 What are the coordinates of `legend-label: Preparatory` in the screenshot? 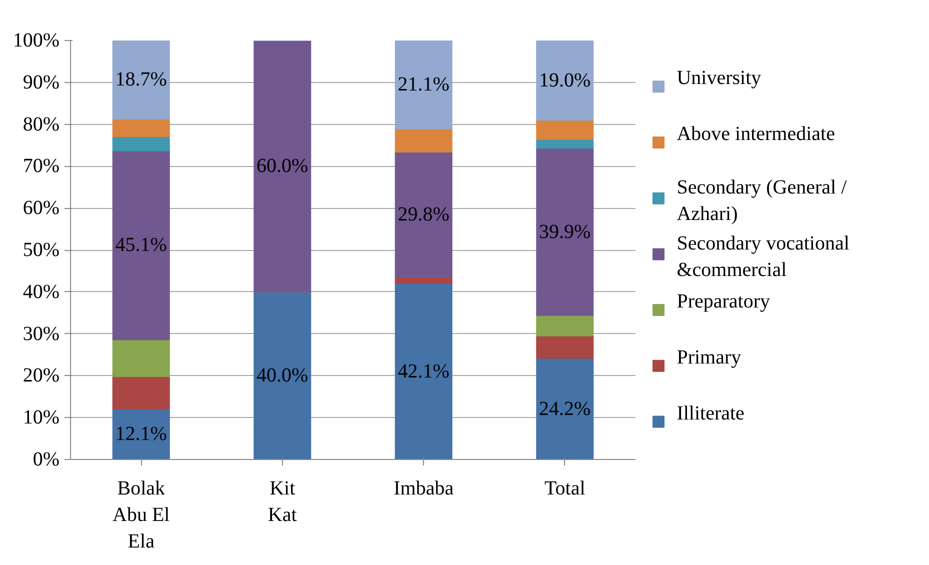 It's located at (723, 301).